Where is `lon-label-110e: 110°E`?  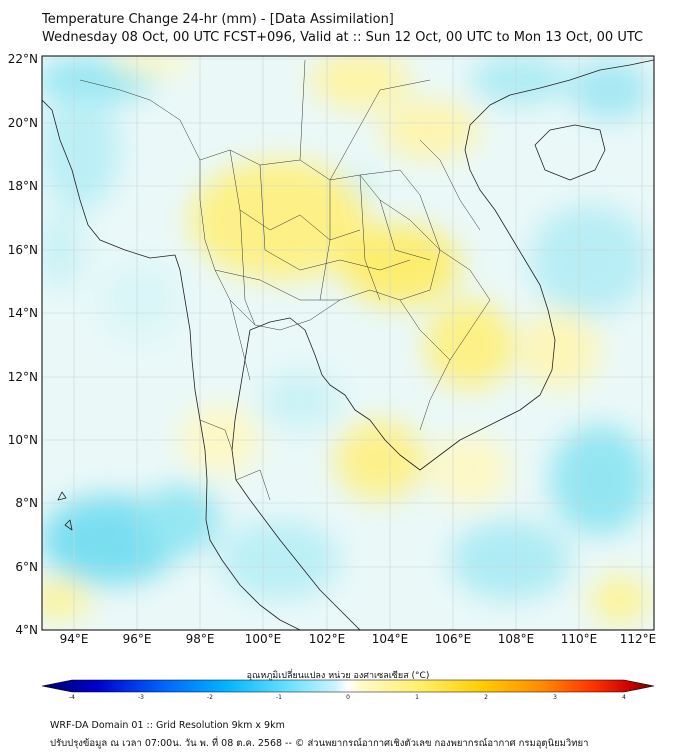
lon-label-110e: 110°E is located at coordinates (579, 639).